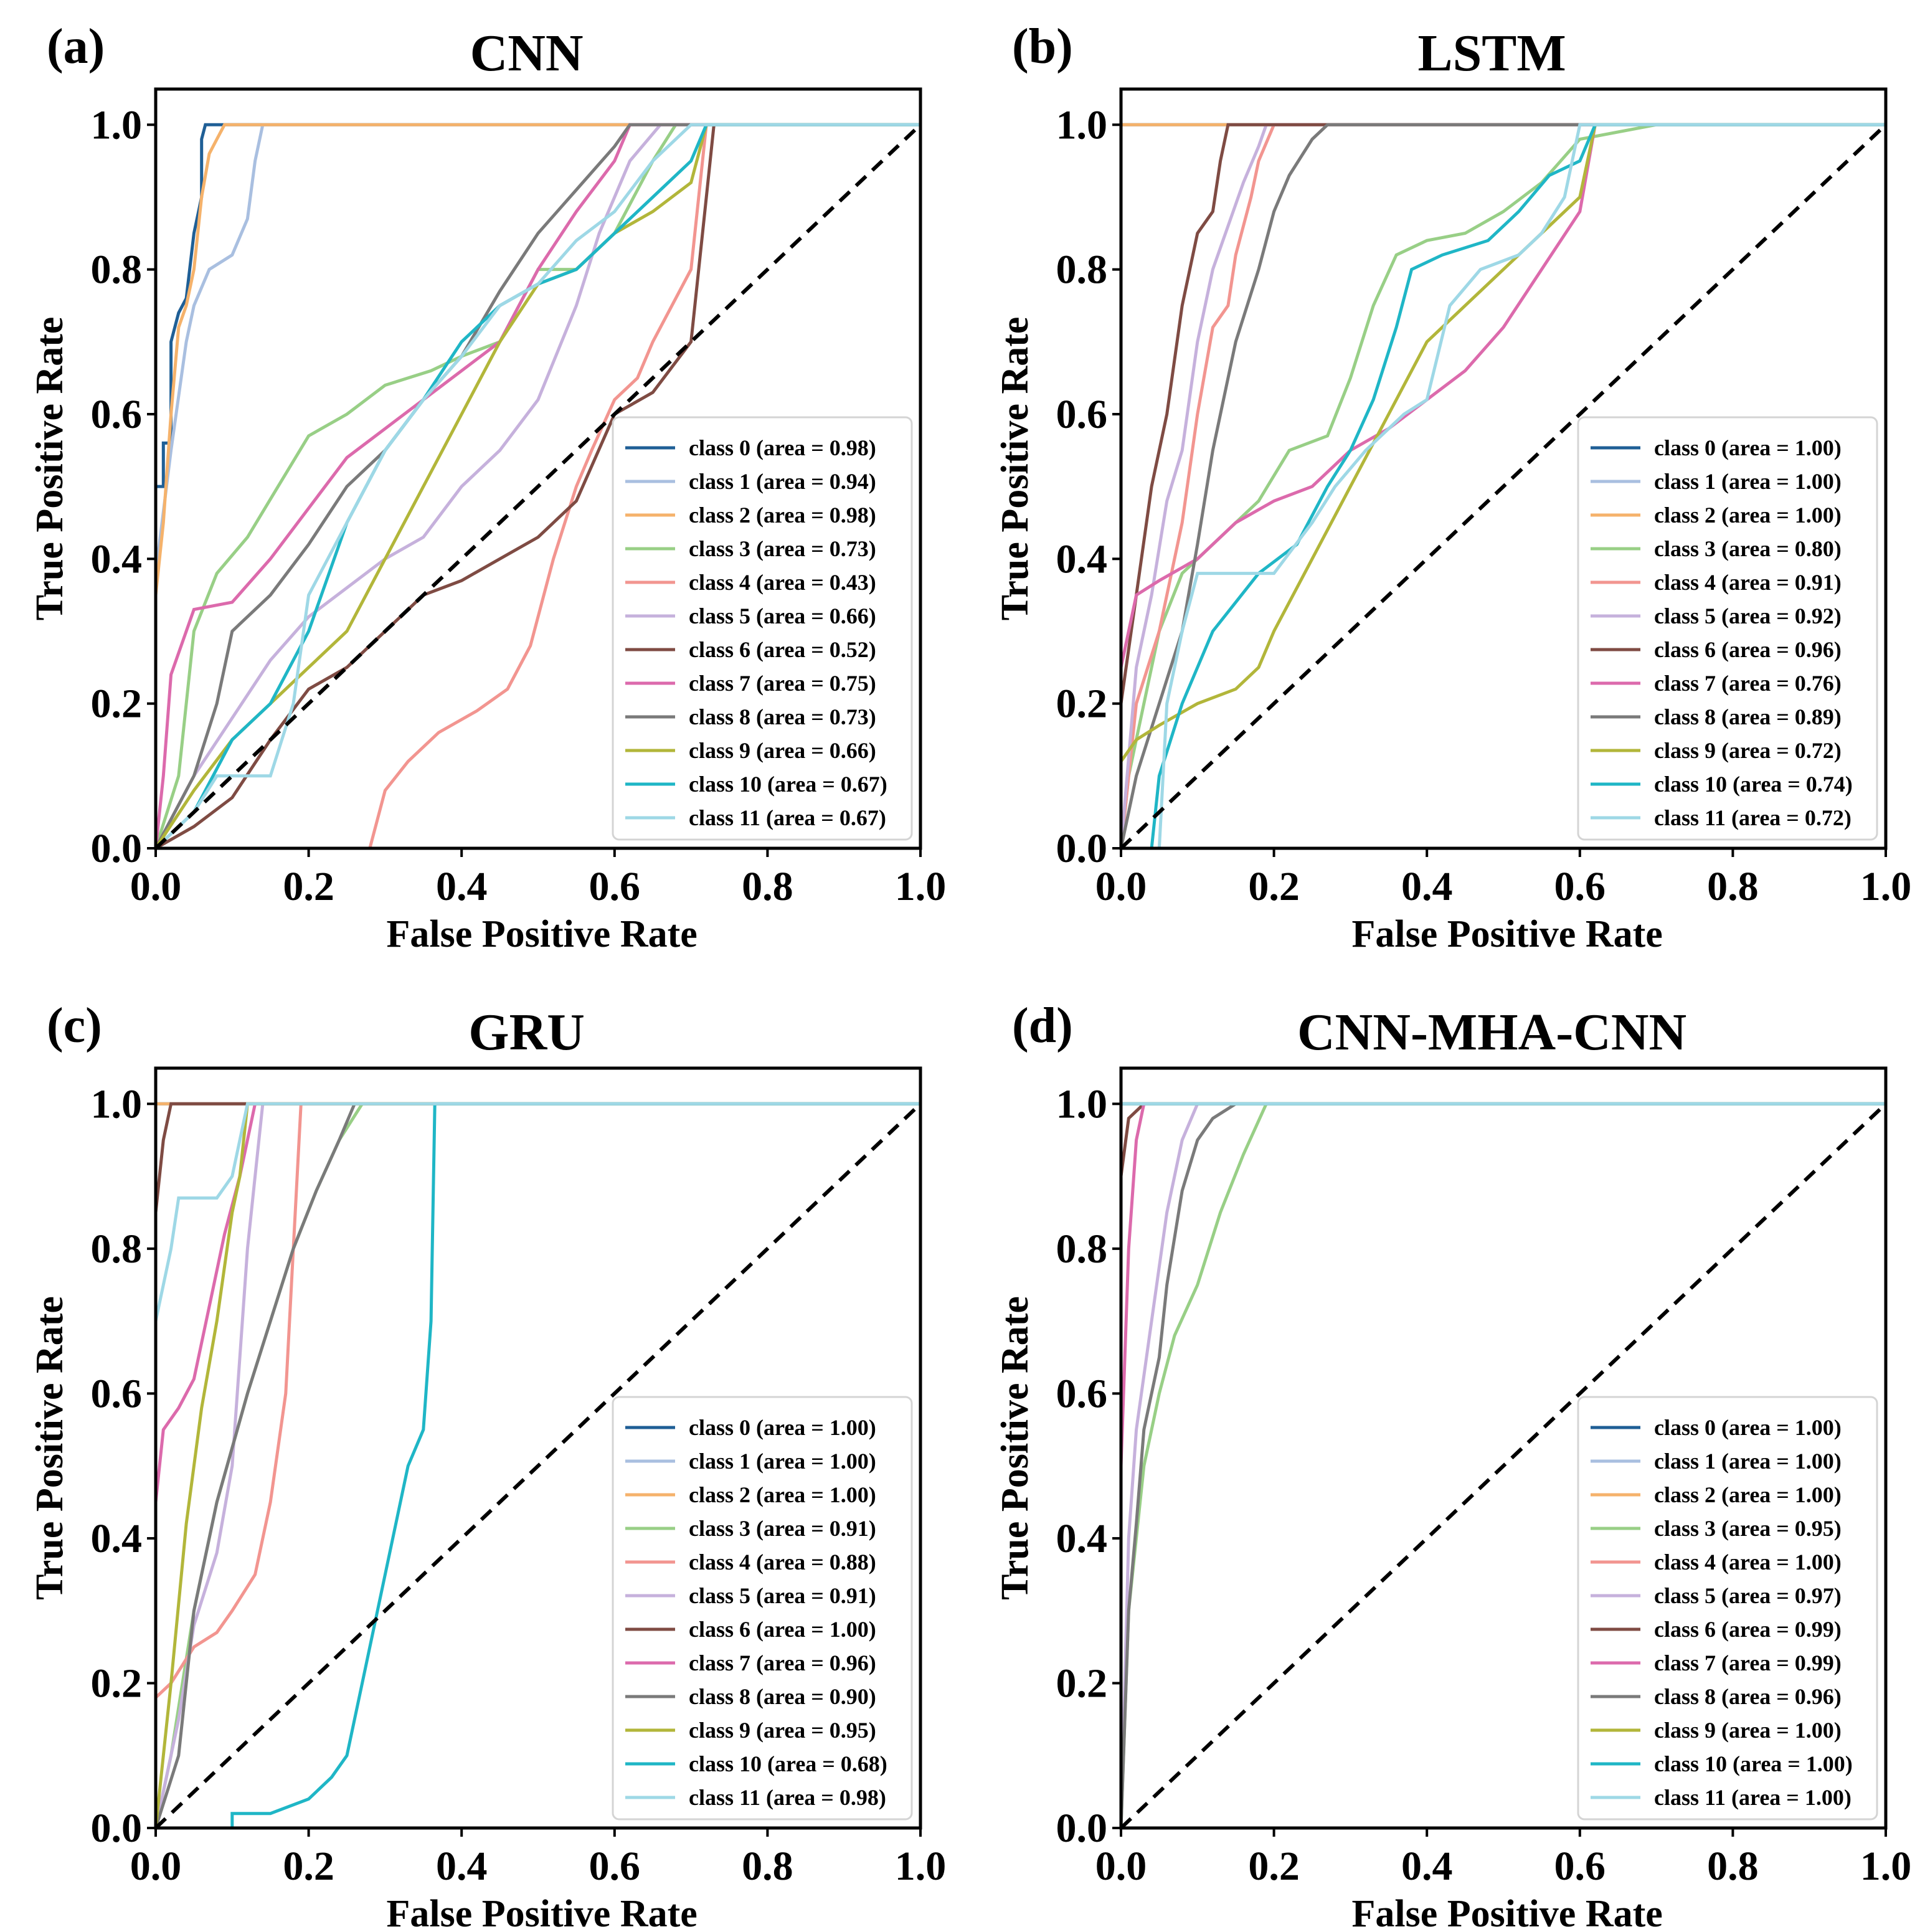  Describe the element at coordinates (782, 1562) in the screenshot. I see `panel-c-legend-entry: class 4 (area = 0.88)` at that location.